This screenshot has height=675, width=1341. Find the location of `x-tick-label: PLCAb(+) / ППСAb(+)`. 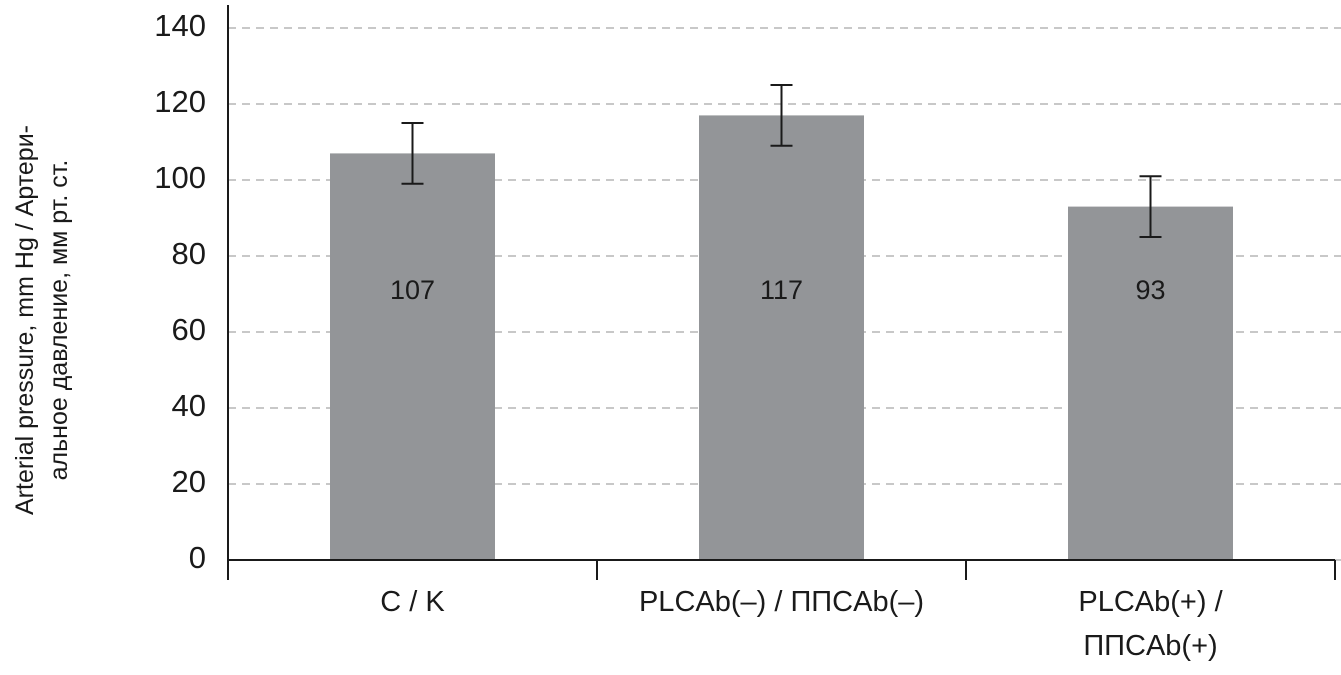

x-tick-label: PLCAb(+) / ППСAb(+) is located at coordinates (1150, 624).